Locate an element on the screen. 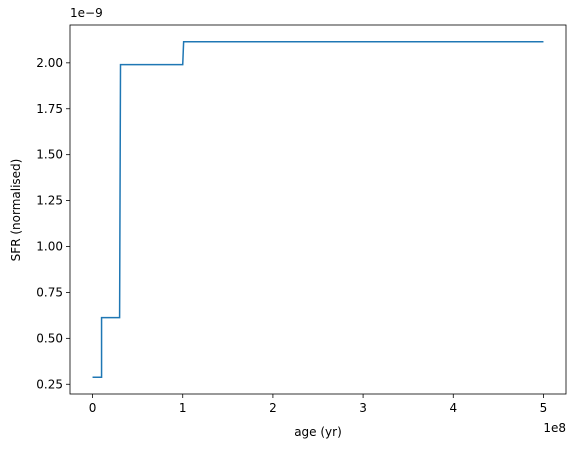  x-tick-label: 1 is located at coordinates (183, 408).